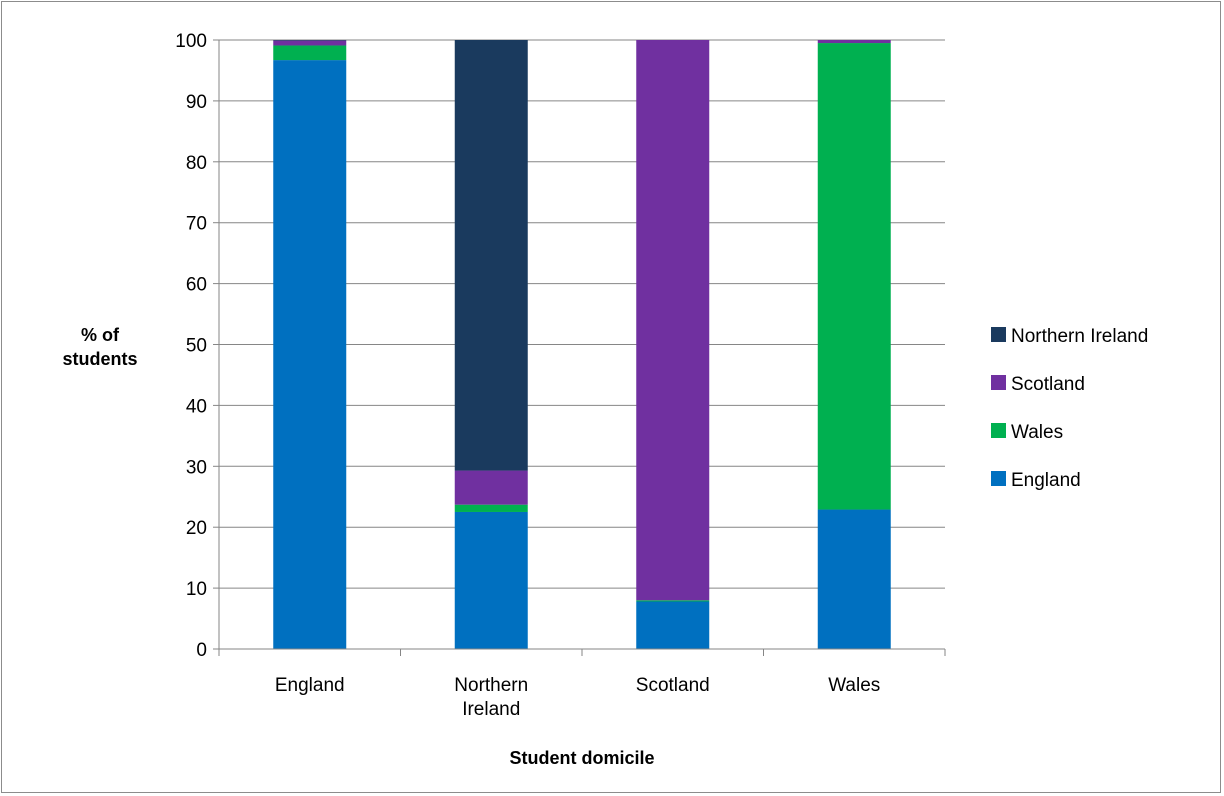 This screenshot has height=796, width=1224. Describe the element at coordinates (196, 406) in the screenshot. I see `y-tick-label: 40` at that location.